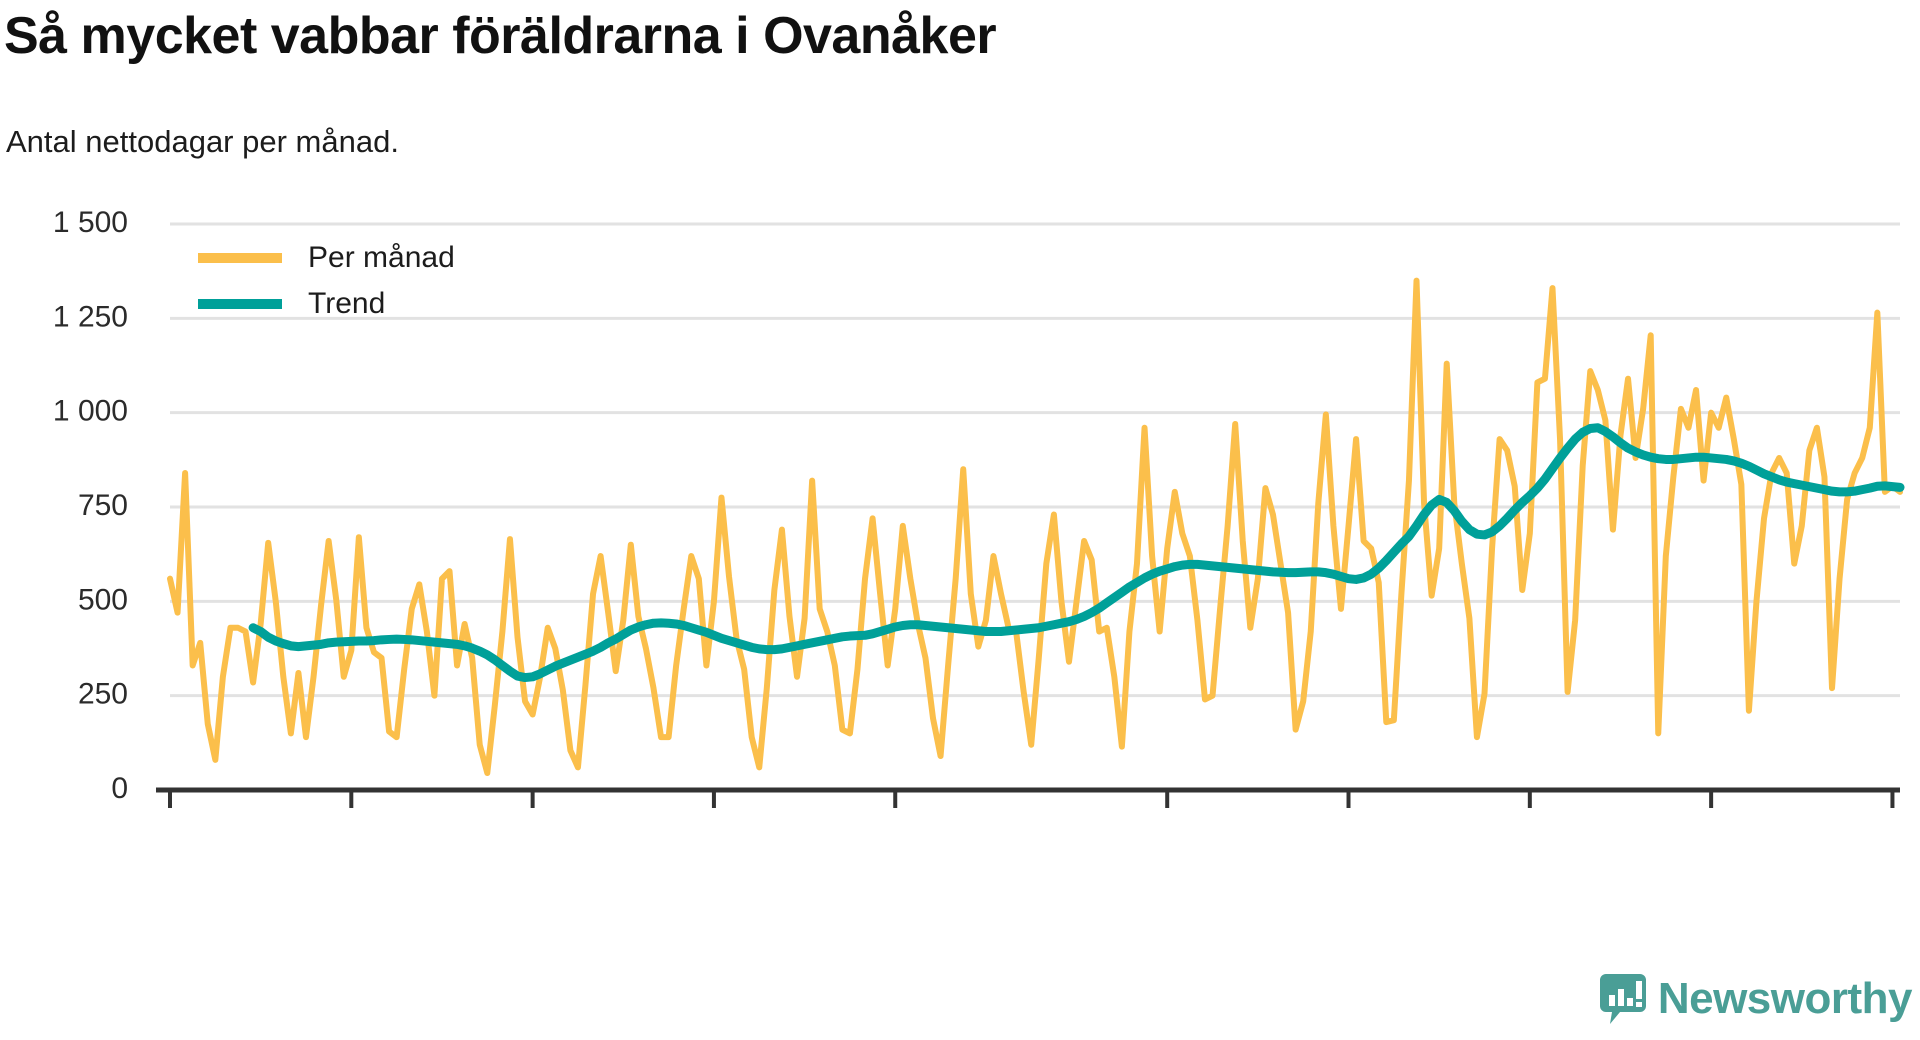 Image resolution: width=1920 pixels, height=1040 pixels. Describe the element at coordinates (202, 141) in the screenshot. I see `chart-subtitle: Antal nettodagar per månad.` at that location.